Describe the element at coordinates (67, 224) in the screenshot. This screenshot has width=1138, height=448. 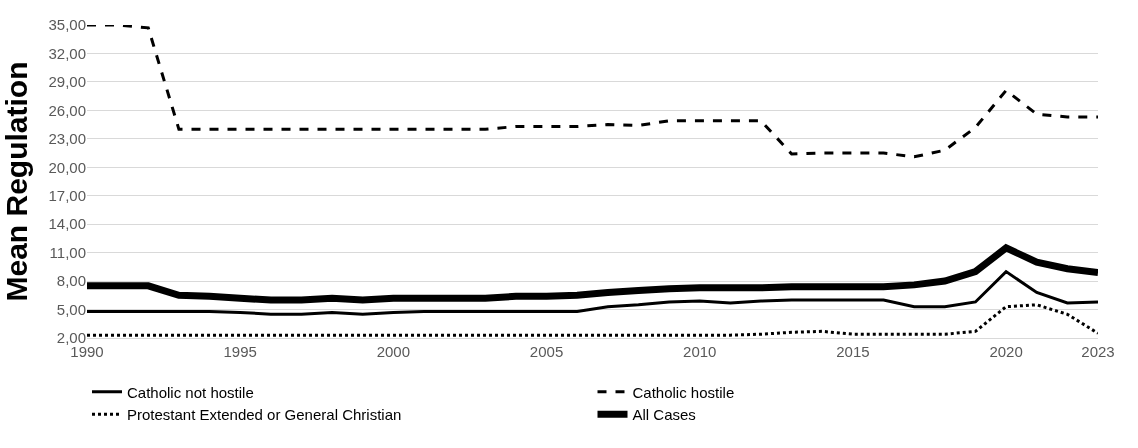
I see `y-tick-label: 14,00` at that location.